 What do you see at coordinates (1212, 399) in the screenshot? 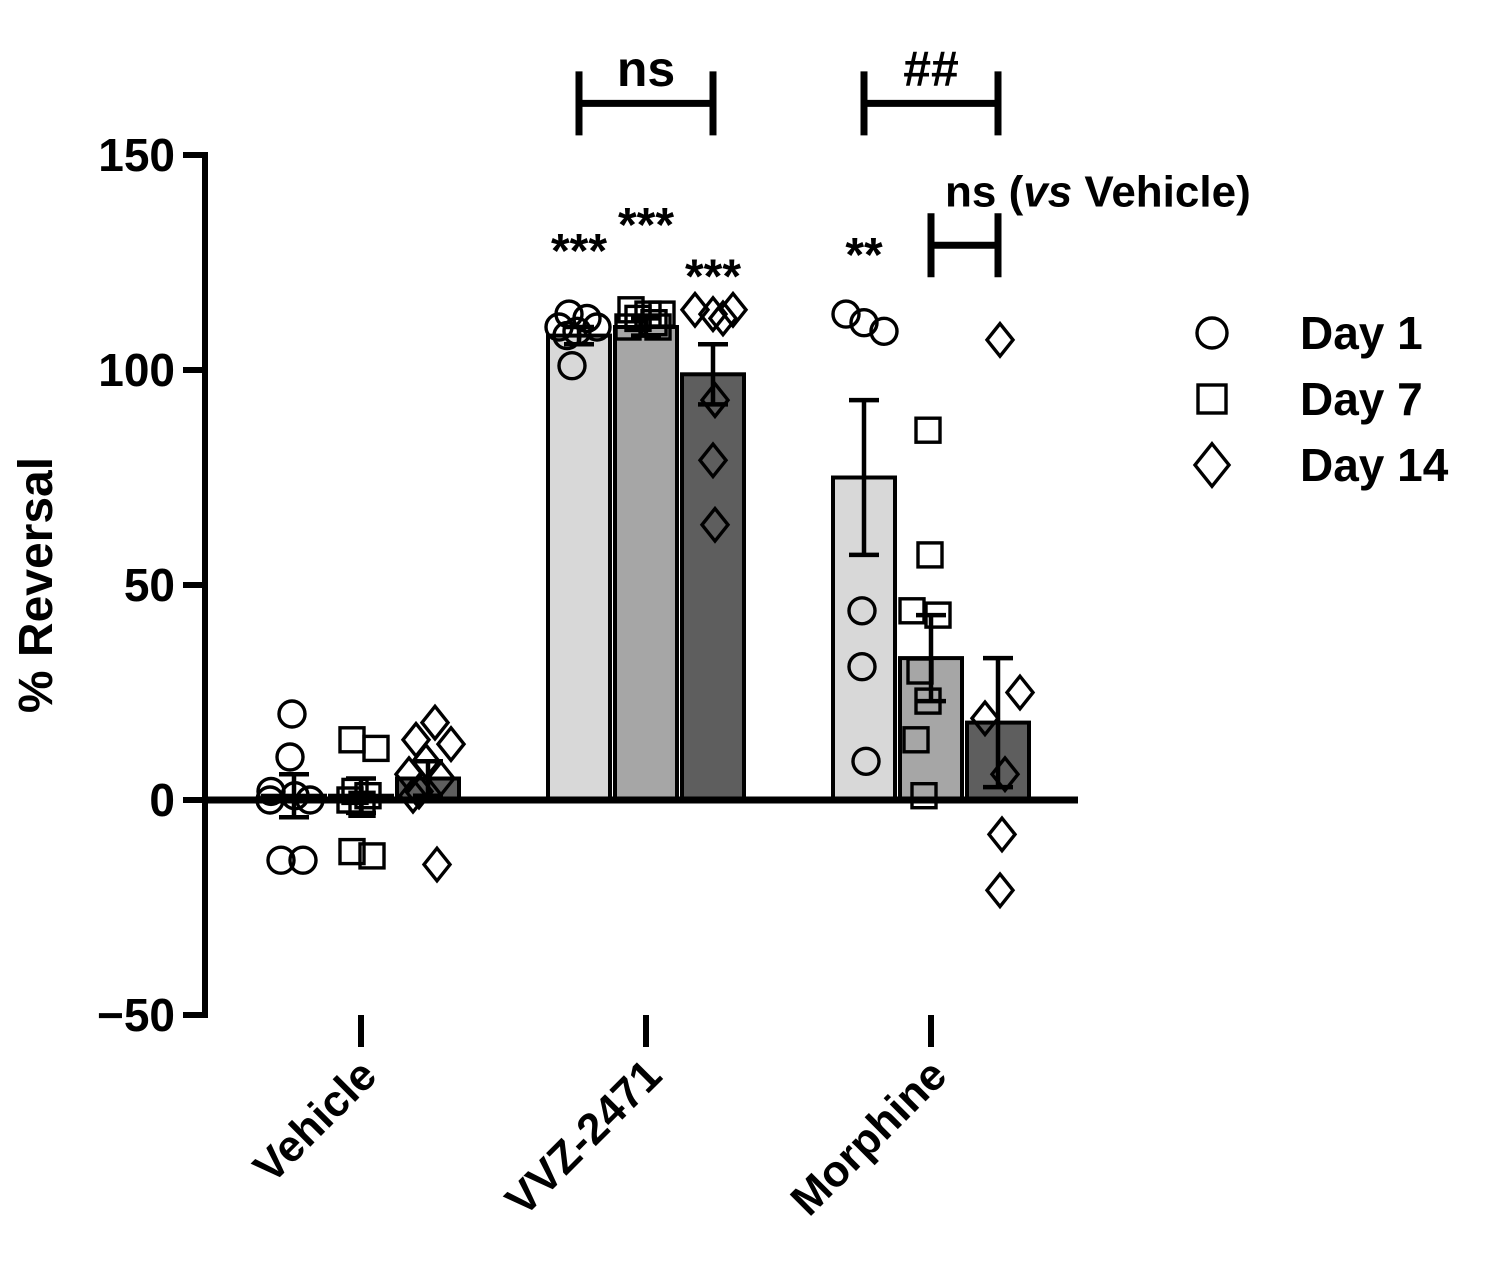
I see `legend-marker-square` at bounding box center [1212, 399].